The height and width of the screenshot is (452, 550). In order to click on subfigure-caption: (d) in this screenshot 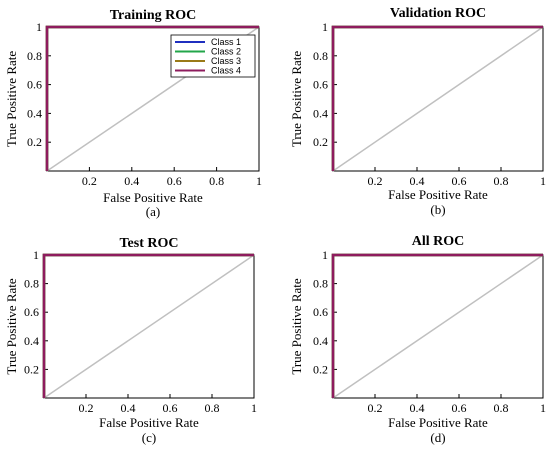, I will do `click(437, 437)`.